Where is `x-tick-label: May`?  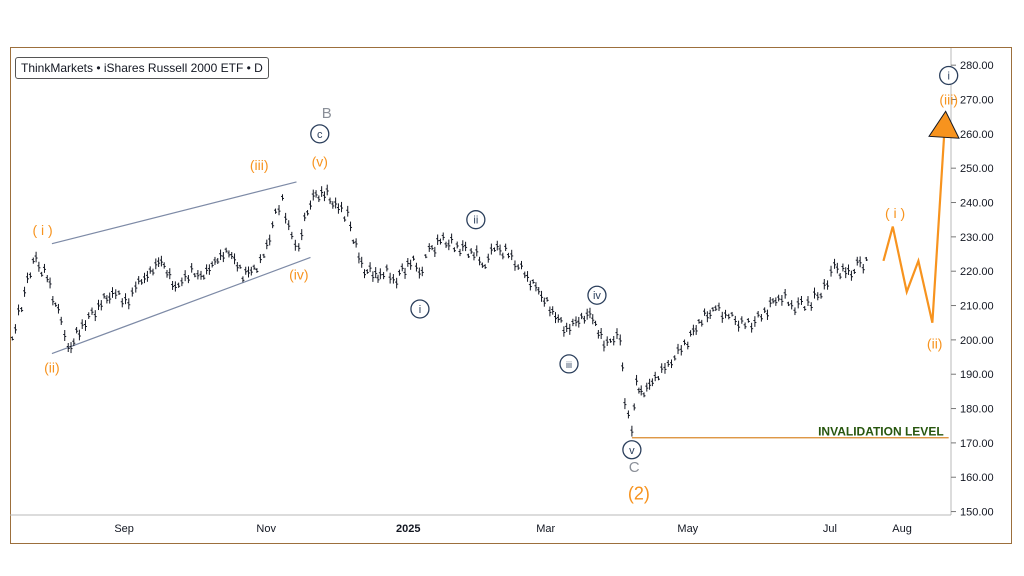
x-tick-label: May is located at coordinates (687, 529).